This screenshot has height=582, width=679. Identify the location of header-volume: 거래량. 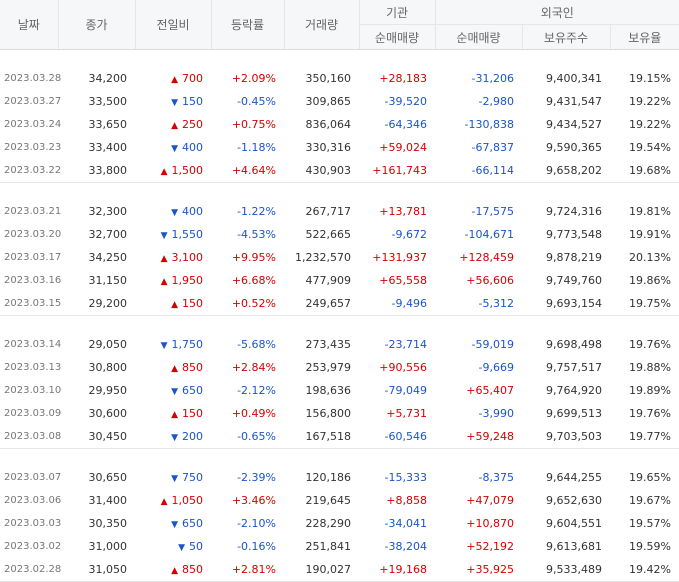
(321, 25).